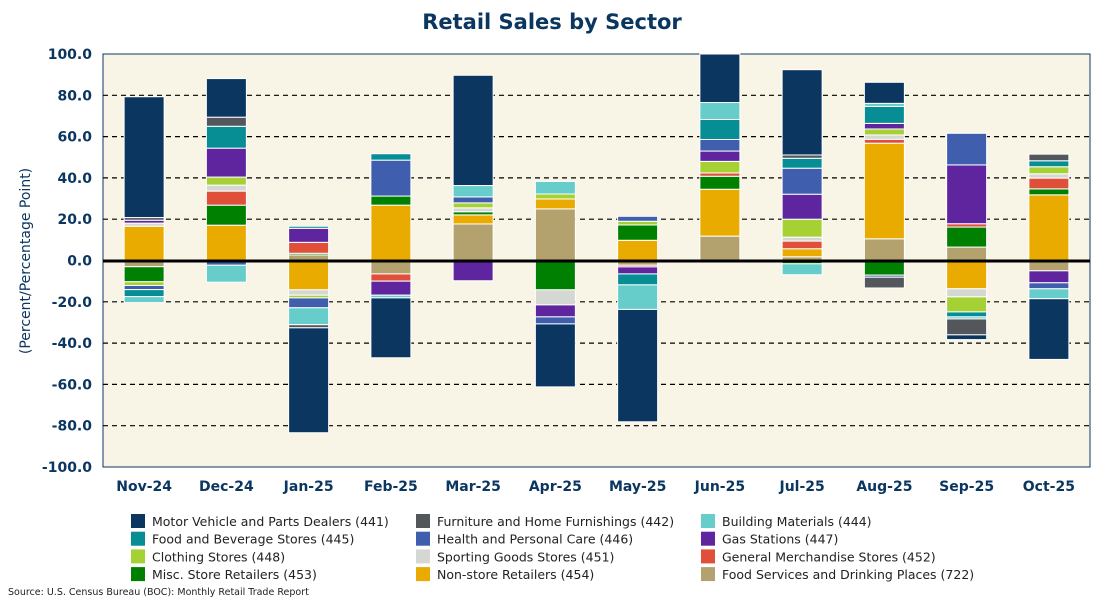 This screenshot has height=600, width=1100. I want to click on legend-item: Sporting Goods Stores (451), so click(515, 556).